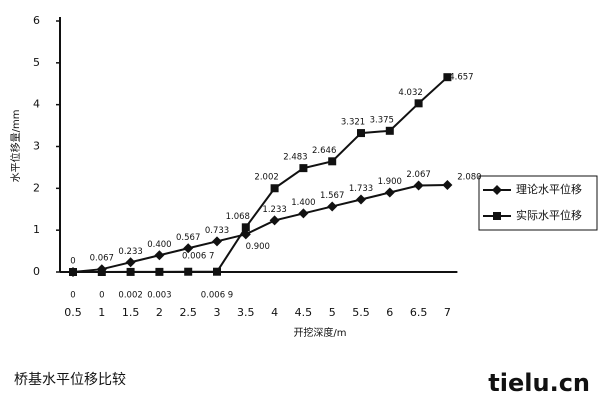 Image resolution: width=598 pixels, height=401 pixels. I want to click on x-tick-label: 5.5, so click(361, 312).